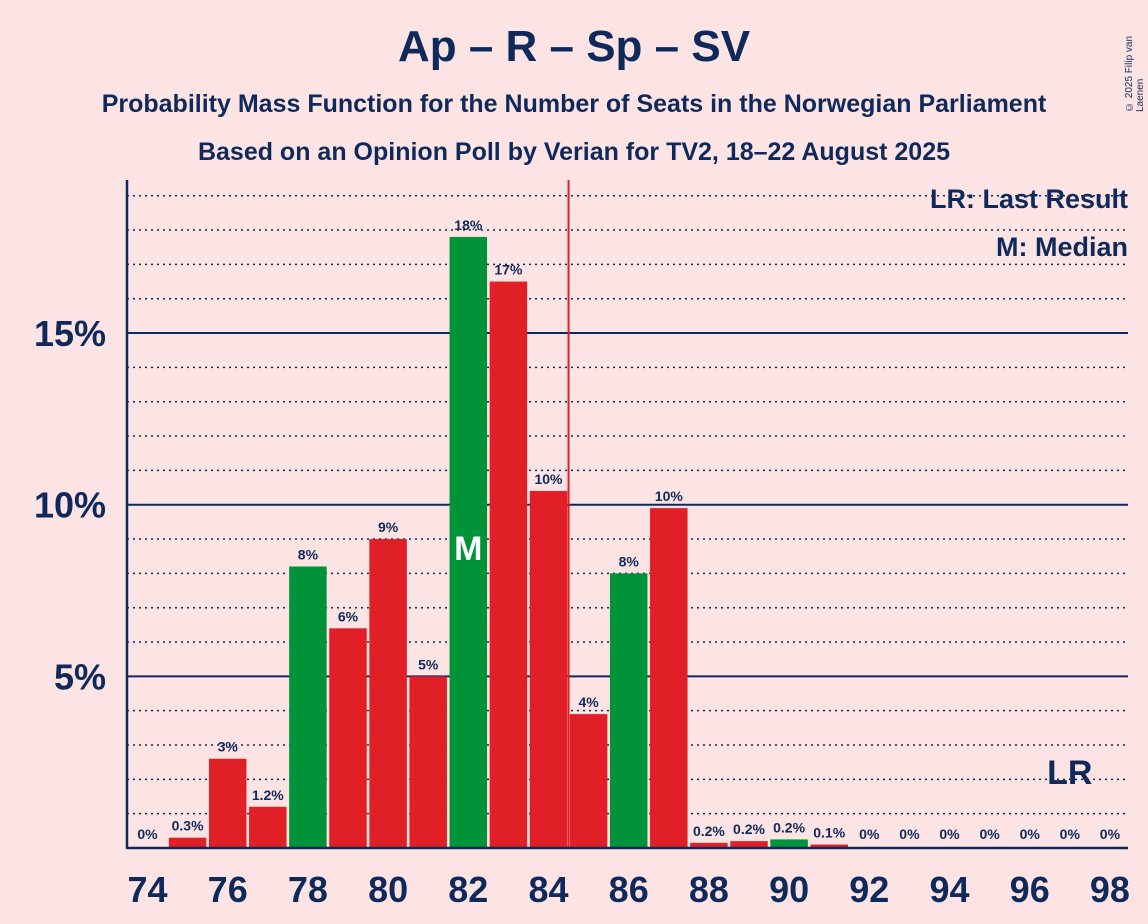 The width and height of the screenshot is (1148, 924). Describe the element at coordinates (949, 889) in the screenshot. I see `x-tick-label: 94` at that location.